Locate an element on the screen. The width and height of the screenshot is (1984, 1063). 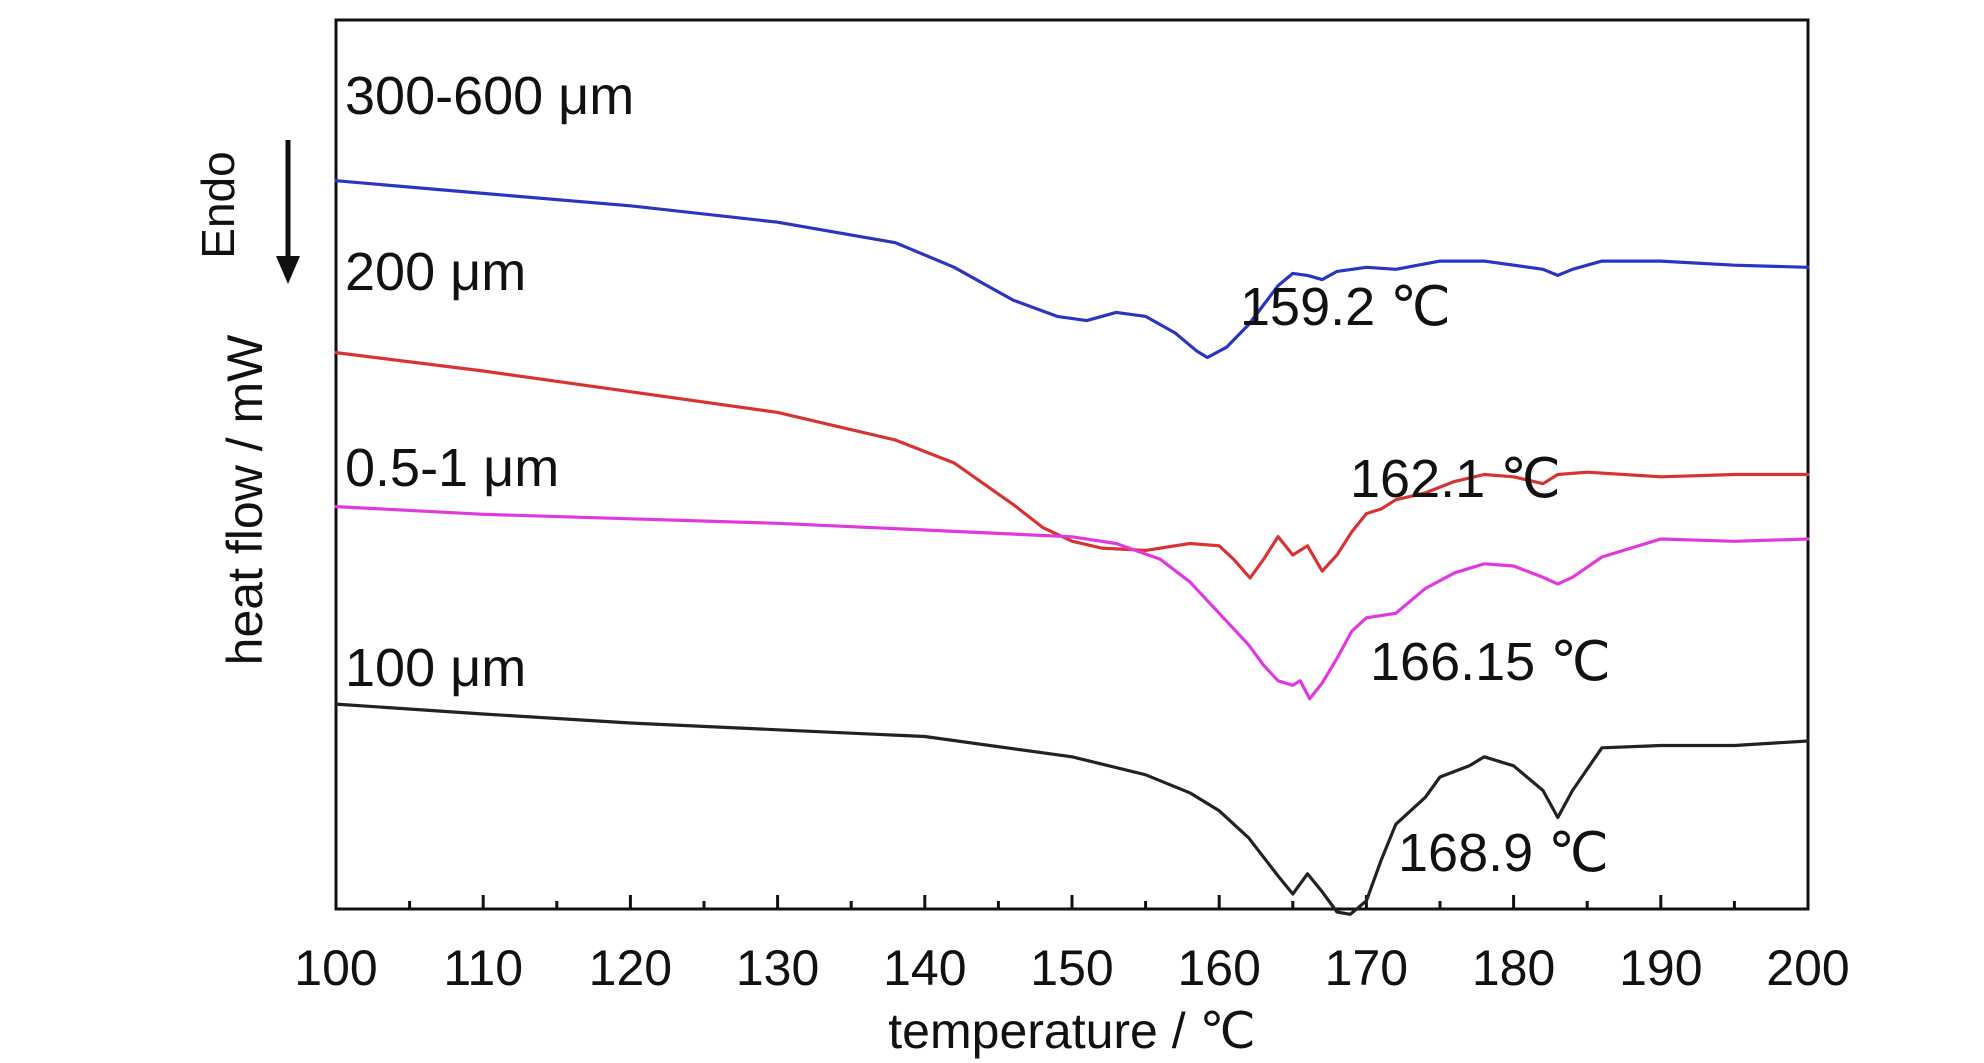
x-tick-label: 140 is located at coordinates (924, 968).